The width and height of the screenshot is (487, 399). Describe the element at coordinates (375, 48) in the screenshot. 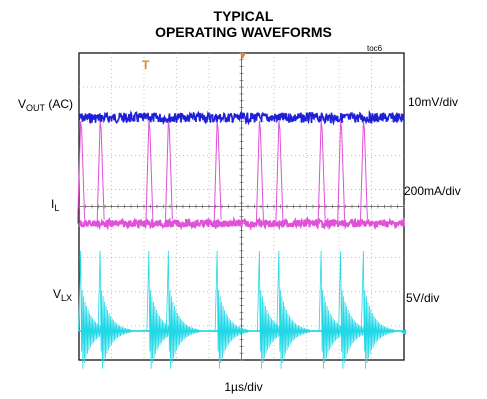

I see `figure-id: toc6` at that location.